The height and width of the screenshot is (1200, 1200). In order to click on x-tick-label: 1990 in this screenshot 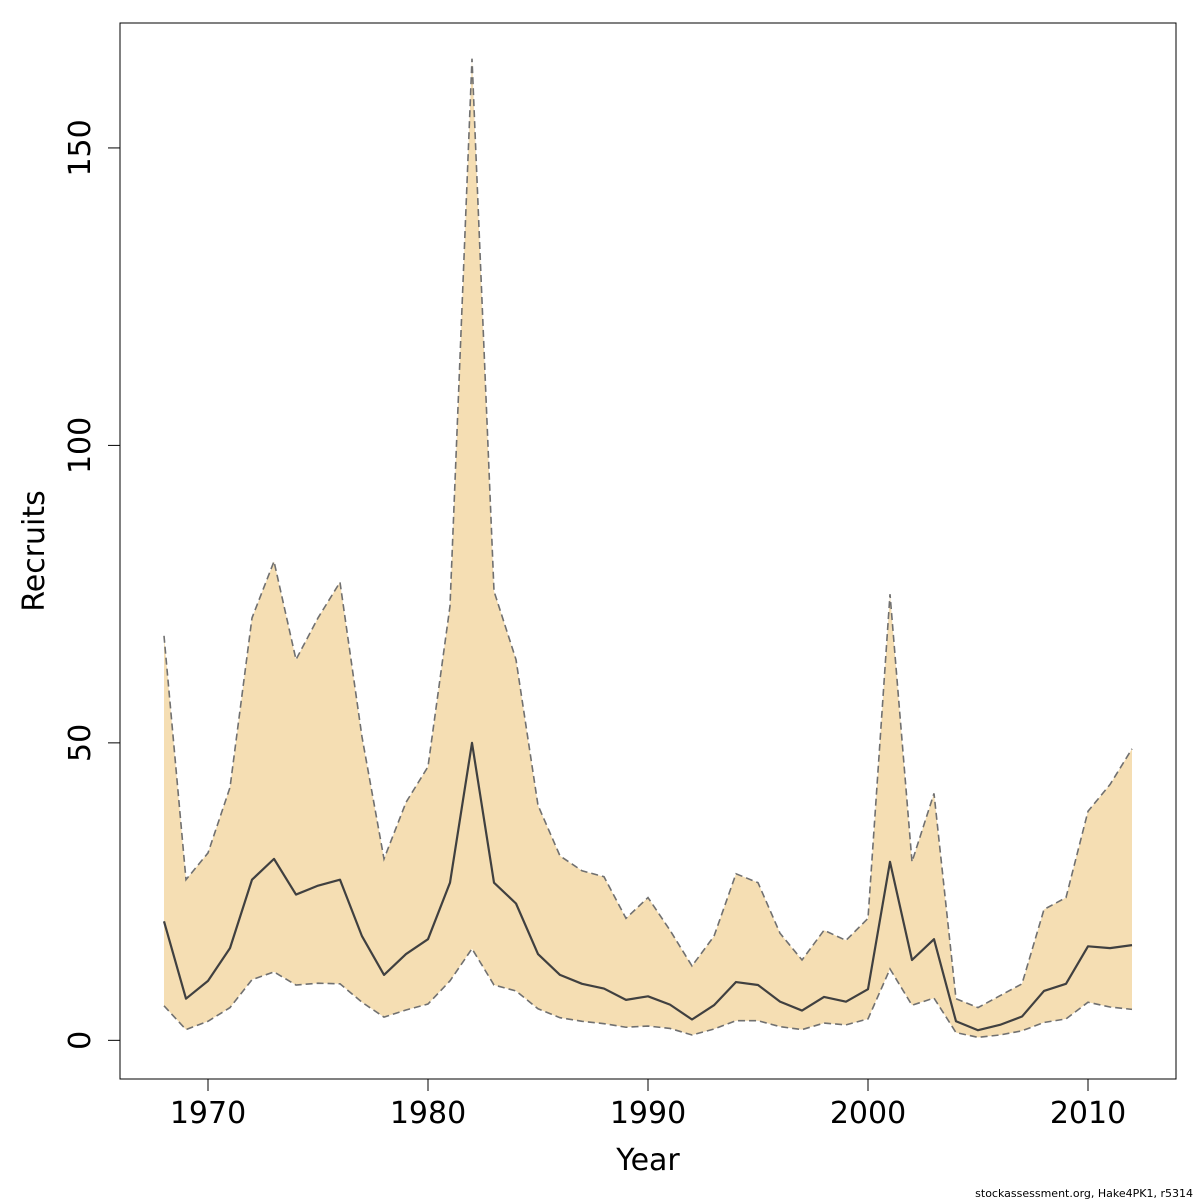, I will do `click(648, 1113)`.